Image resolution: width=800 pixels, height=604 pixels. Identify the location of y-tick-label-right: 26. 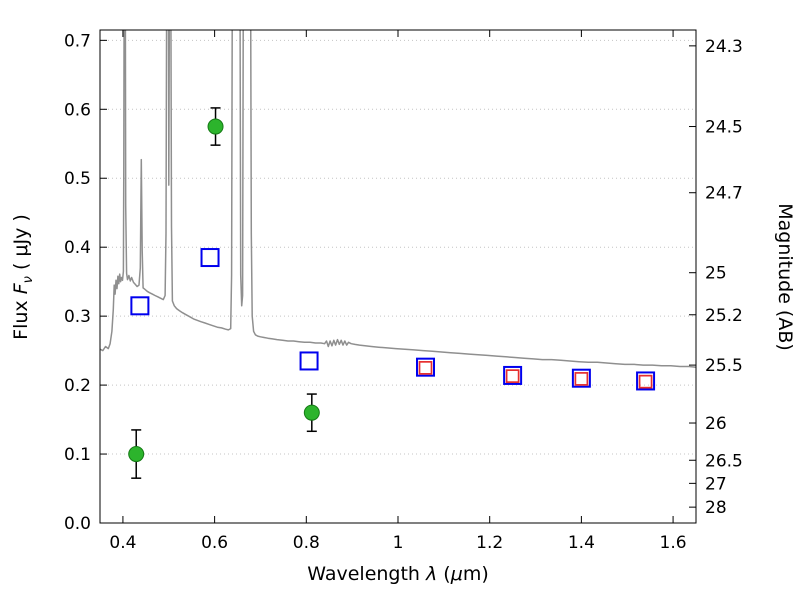
(716, 424).